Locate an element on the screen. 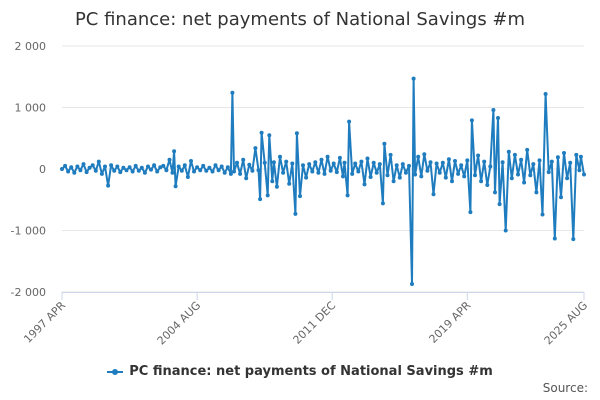 The height and width of the screenshot is (400, 600). x-tick-label: 1997 APR is located at coordinates (44, 322).